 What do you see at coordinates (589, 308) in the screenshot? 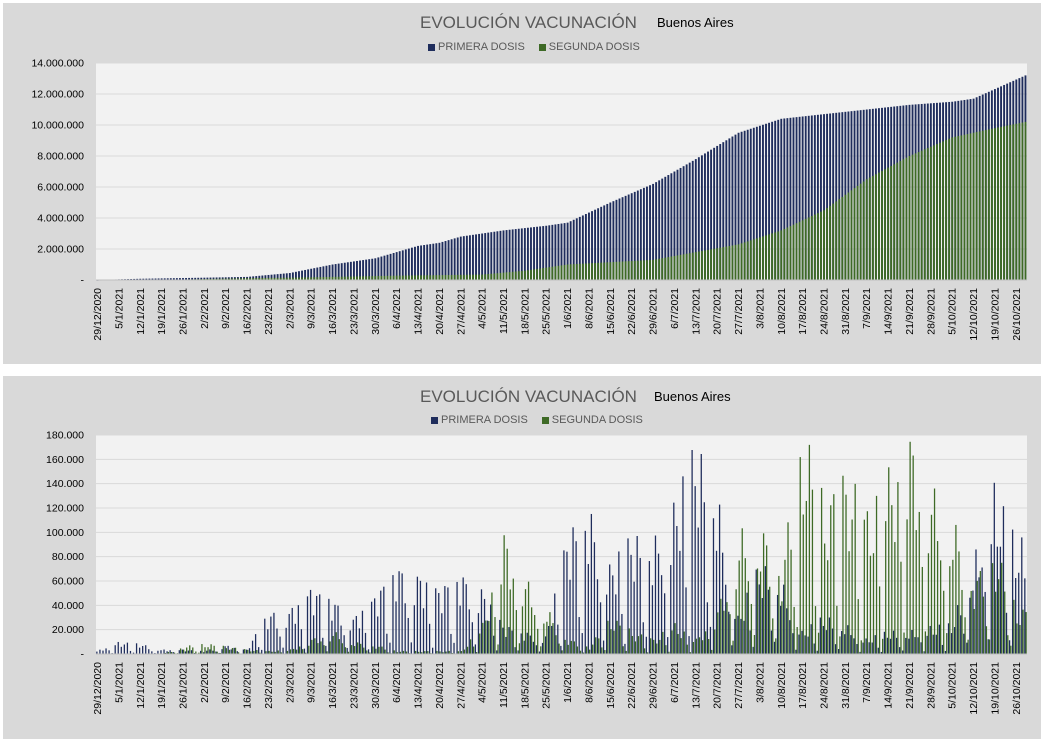
I see `x-tick-label: 8/6/2021` at bounding box center [589, 308].